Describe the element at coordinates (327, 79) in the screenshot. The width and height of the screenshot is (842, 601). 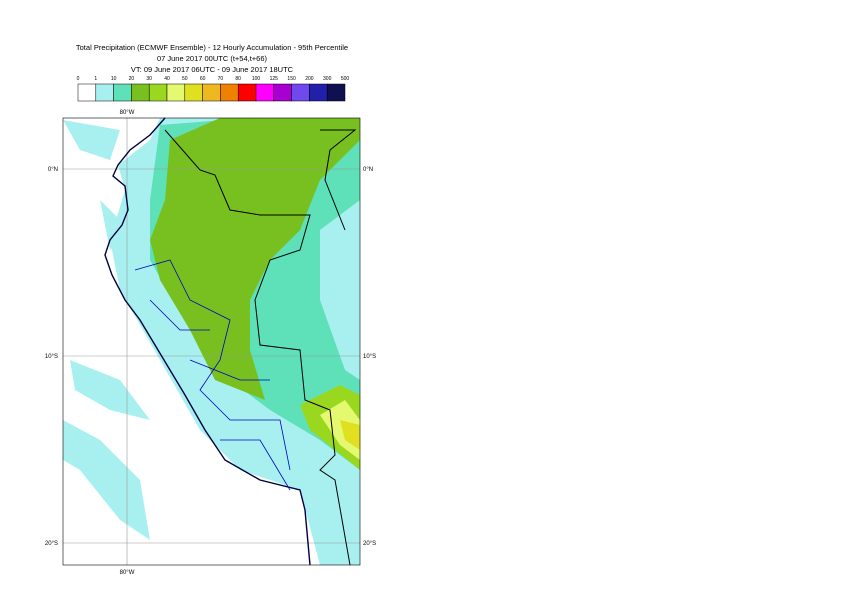
I see `legend-label: 300` at that location.